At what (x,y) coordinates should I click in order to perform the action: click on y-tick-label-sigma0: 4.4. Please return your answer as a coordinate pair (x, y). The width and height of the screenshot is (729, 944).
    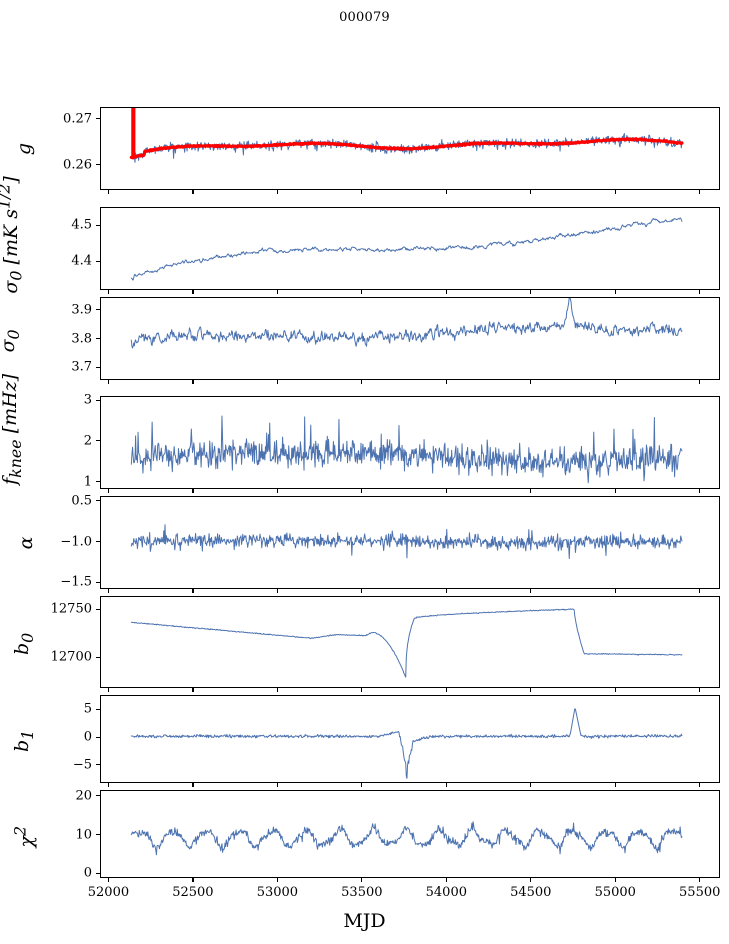
    Looking at the image, I should click on (81, 261).